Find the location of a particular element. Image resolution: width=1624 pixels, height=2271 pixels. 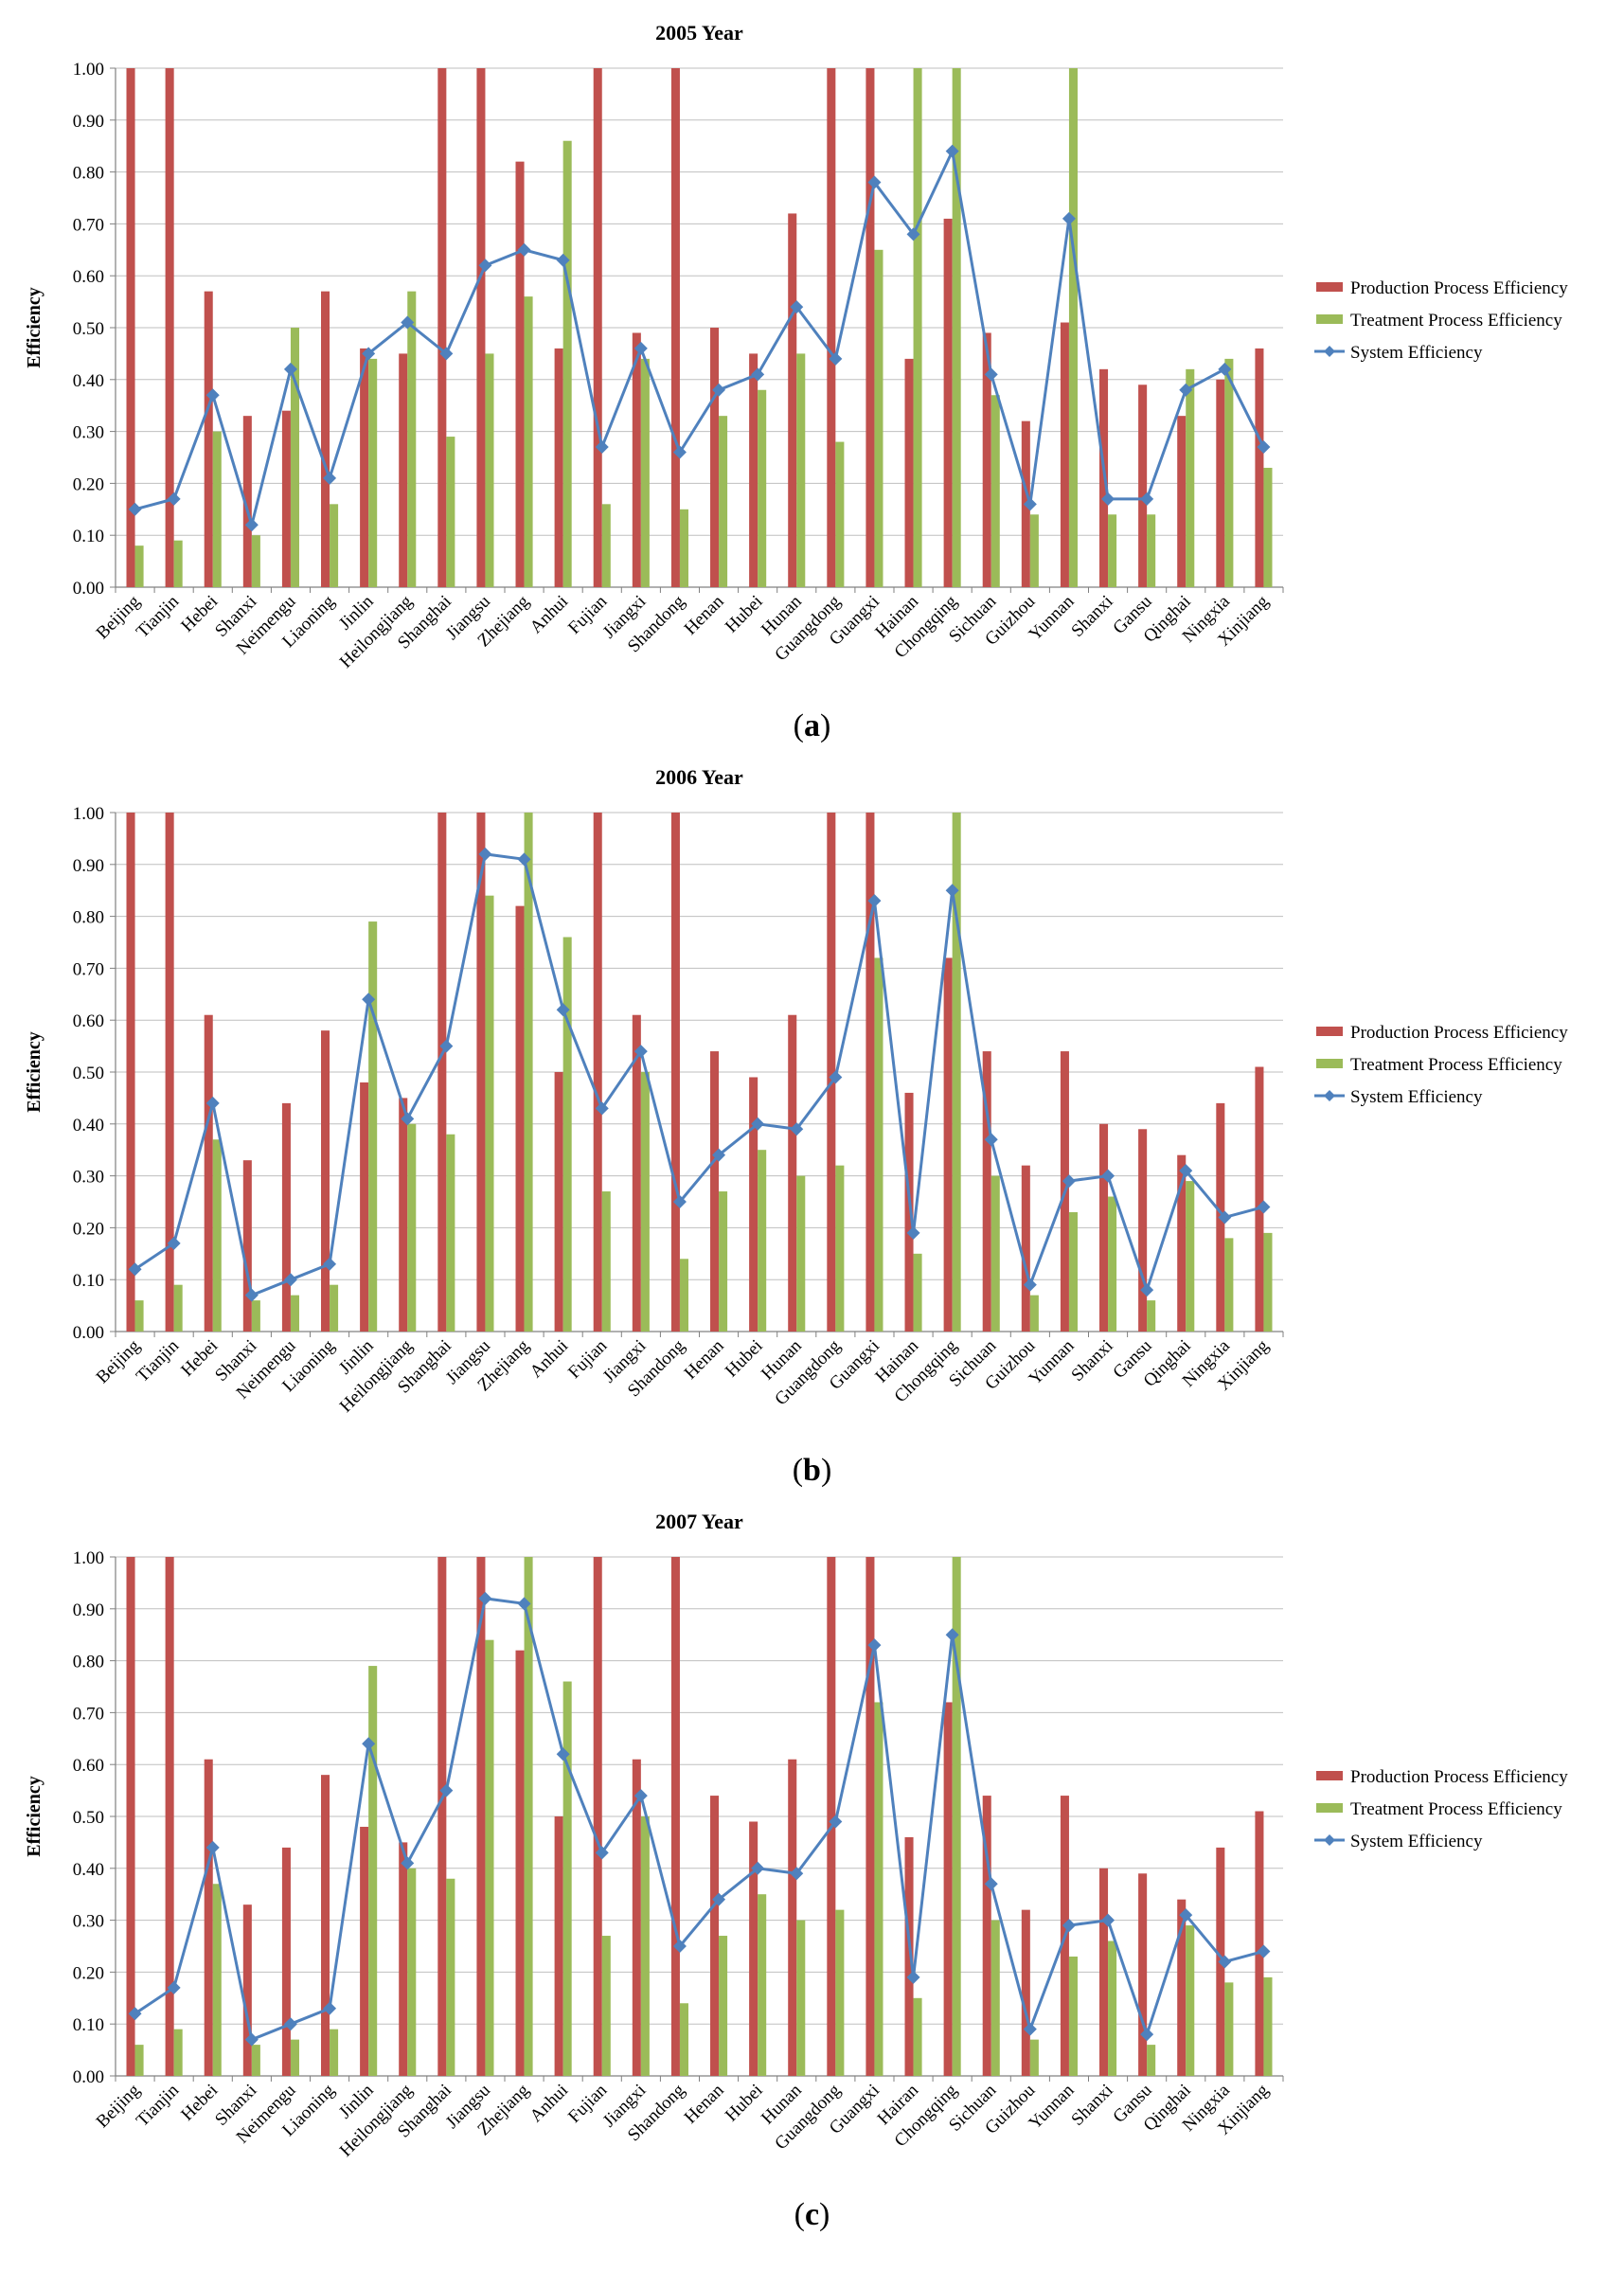

point-system-efficiency-yunnan is located at coordinates (1069, 1181).